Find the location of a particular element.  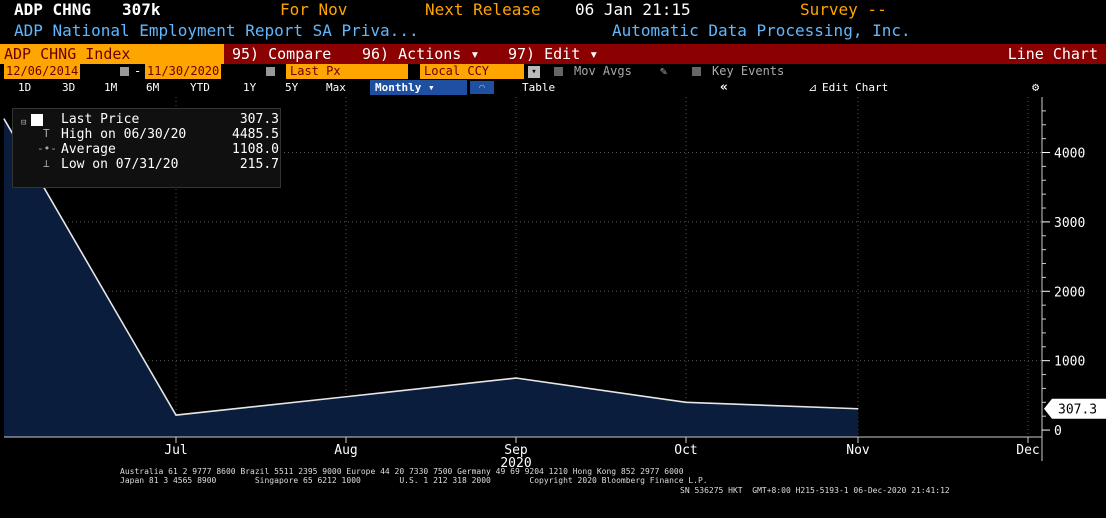

x-tick-label: Jul is located at coordinates (175, 450).